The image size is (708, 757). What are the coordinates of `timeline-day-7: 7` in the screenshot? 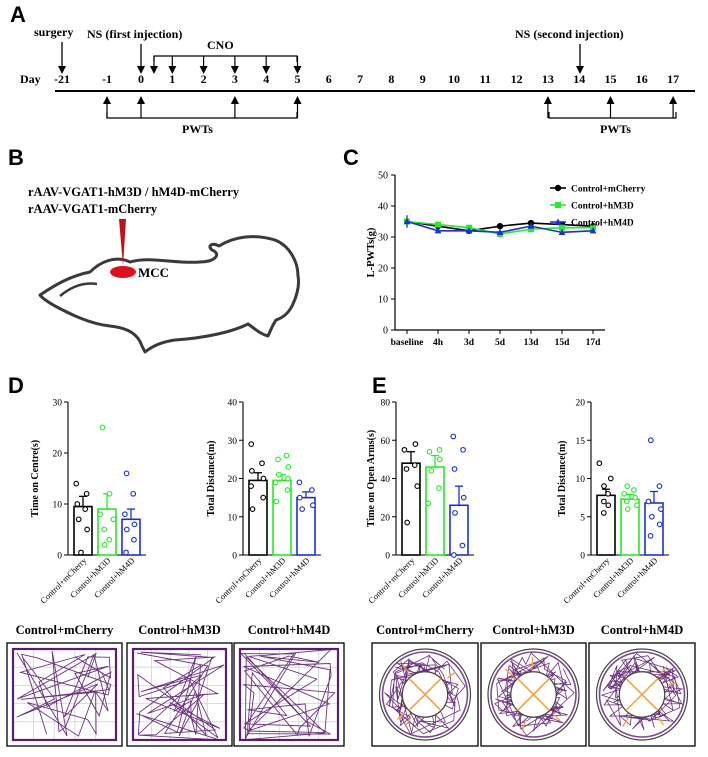 It's located at (360, 79).